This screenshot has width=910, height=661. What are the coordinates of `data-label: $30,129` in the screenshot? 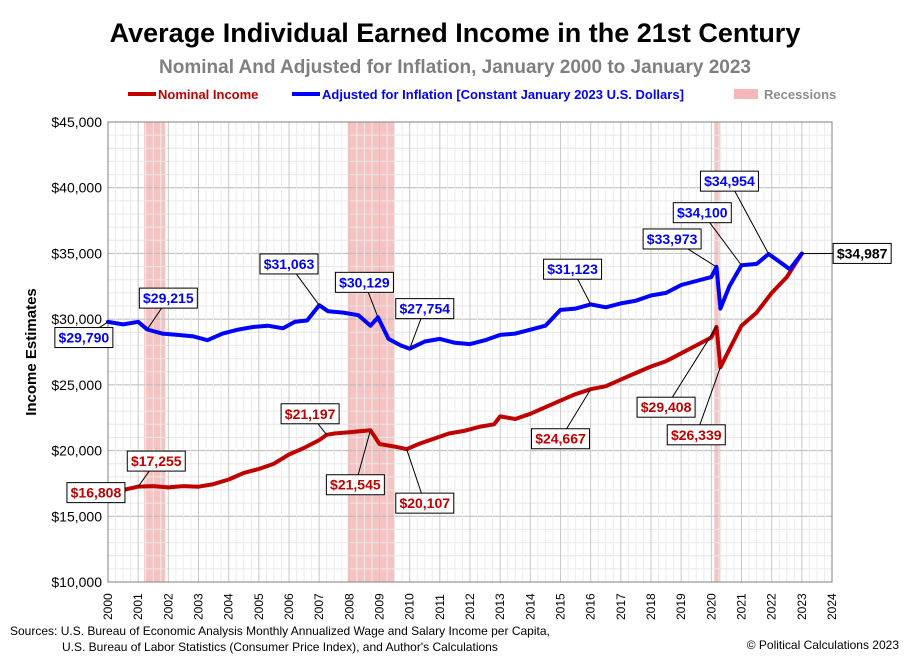 It's located at (364, 282).